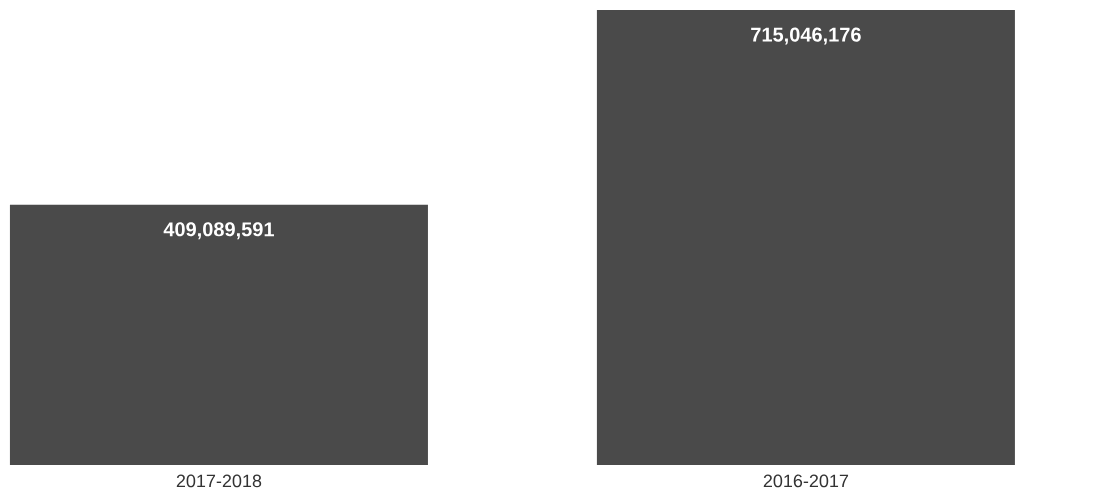 The image size is (1117, 502). What do you see at coordinates (806, 36) in the screenshot?
I see `data-label: 715,046,176` at bounding box center [806, 36].